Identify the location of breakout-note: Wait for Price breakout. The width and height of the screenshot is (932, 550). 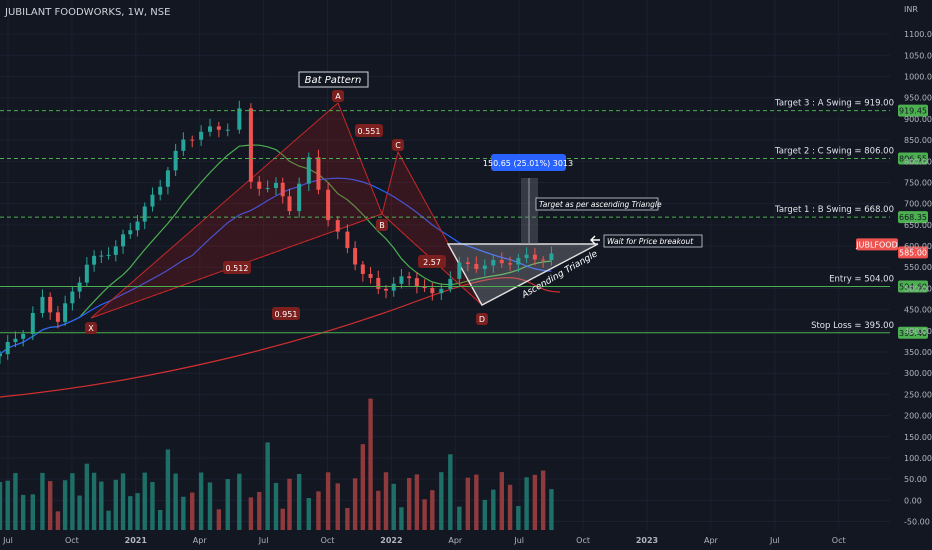
(650, 241).